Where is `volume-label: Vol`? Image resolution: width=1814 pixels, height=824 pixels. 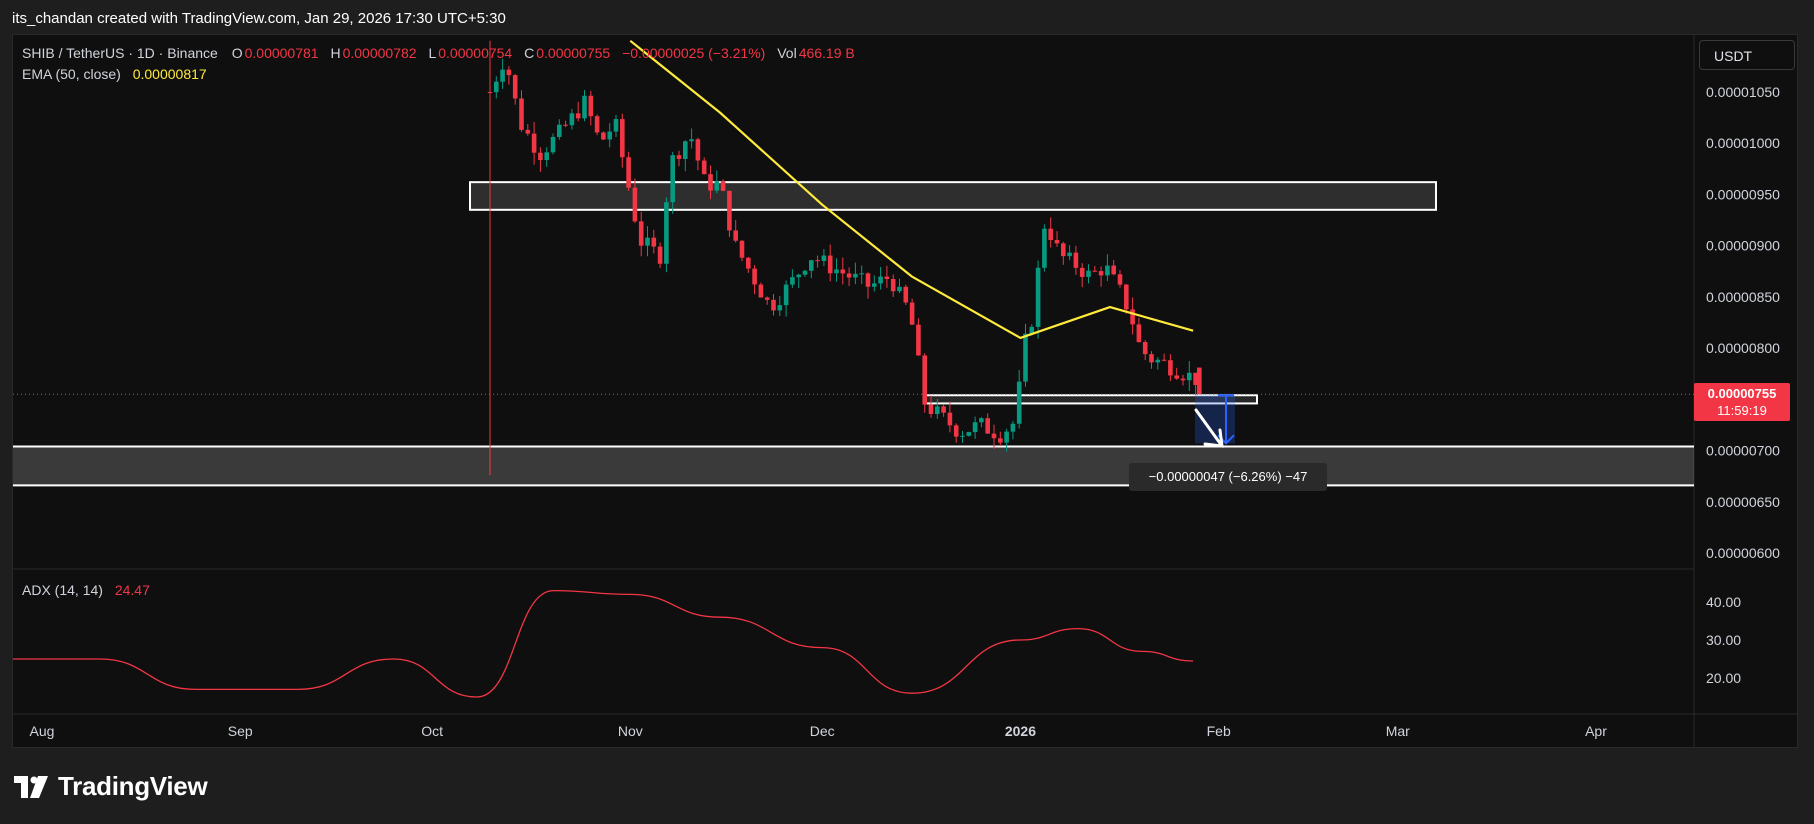
volume-label: Vol is located at coordinates (787, 53).